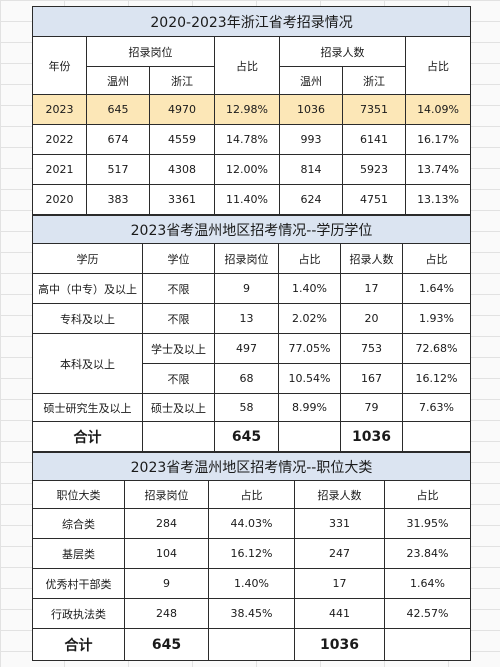  What do you see at coordinates (436, 318) in the screenshot?
I see `cell-people-ratio: 1.93%` at bounding box center [436, 318].